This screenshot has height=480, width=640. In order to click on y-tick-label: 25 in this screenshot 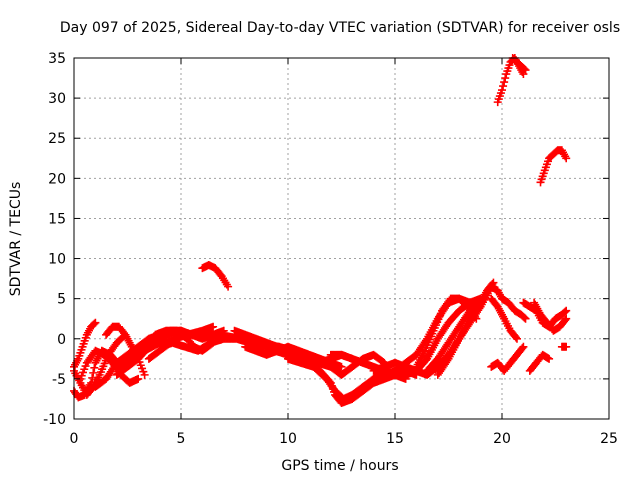, I will do `click(57, 139)`.